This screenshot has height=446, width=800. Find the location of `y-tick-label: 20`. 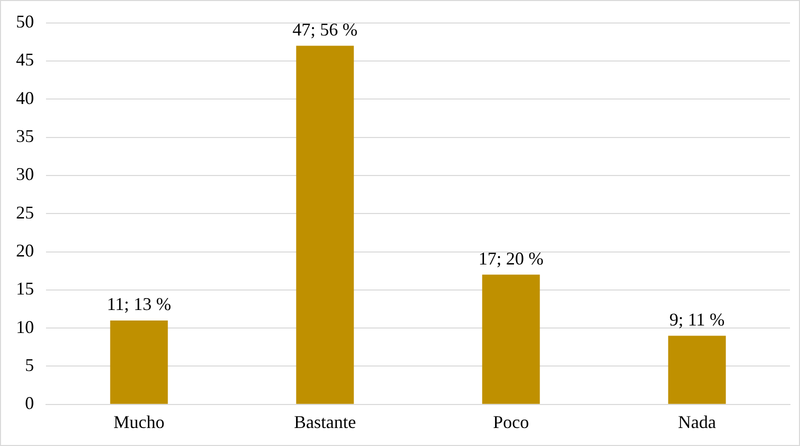

y-tick-label: 20 is located at coordinates (25, 250).